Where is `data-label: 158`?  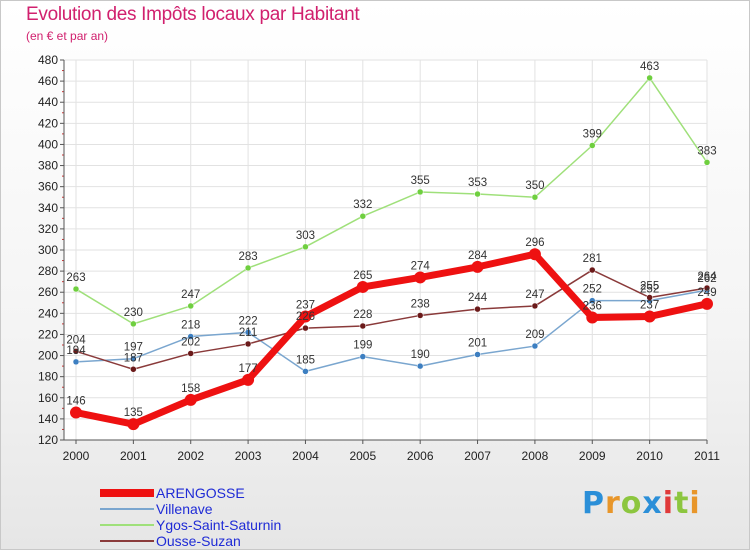
data-label: 158 is located at coordinates (190, 389).